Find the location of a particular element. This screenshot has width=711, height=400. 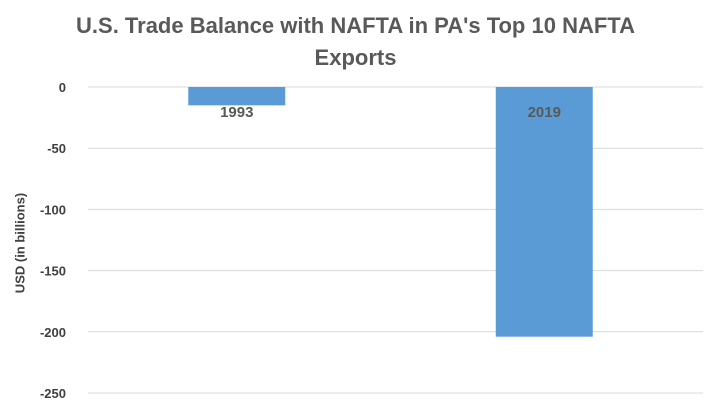

category-label: 1993 is located at coordinates (236, 112).